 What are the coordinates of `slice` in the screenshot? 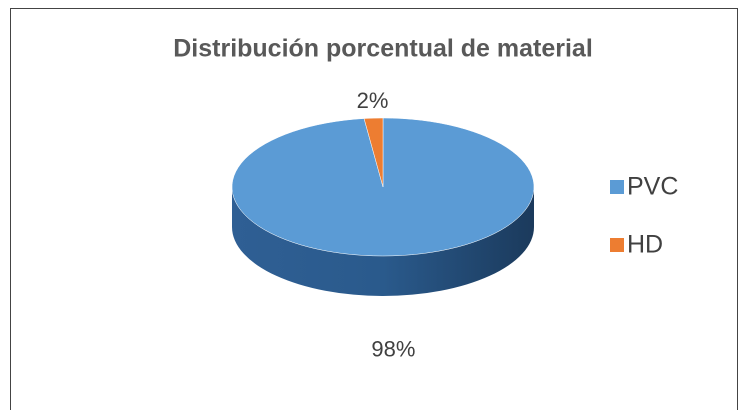 It's located at (373, 152).